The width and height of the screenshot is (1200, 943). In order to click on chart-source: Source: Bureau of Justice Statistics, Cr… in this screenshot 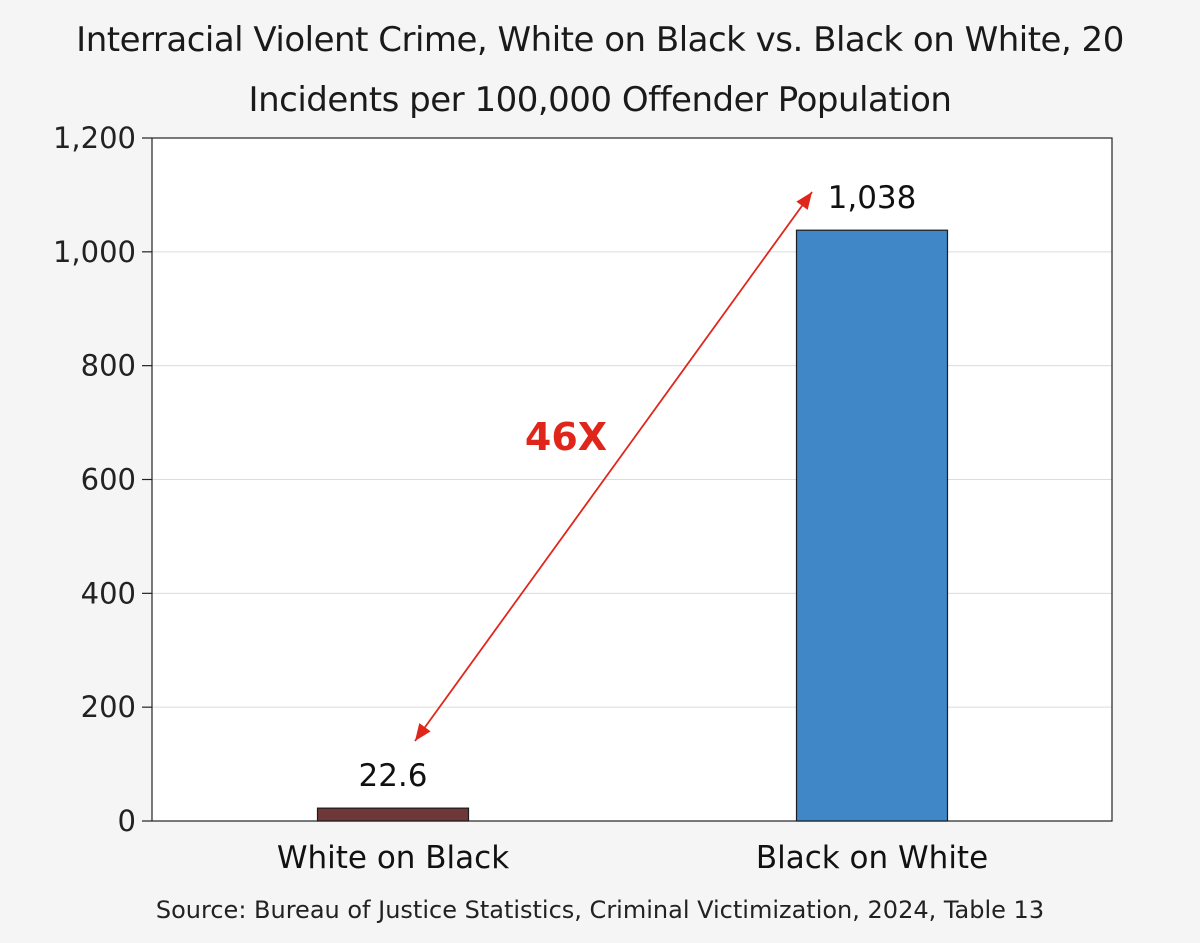, I will do `click(600, 910)`.